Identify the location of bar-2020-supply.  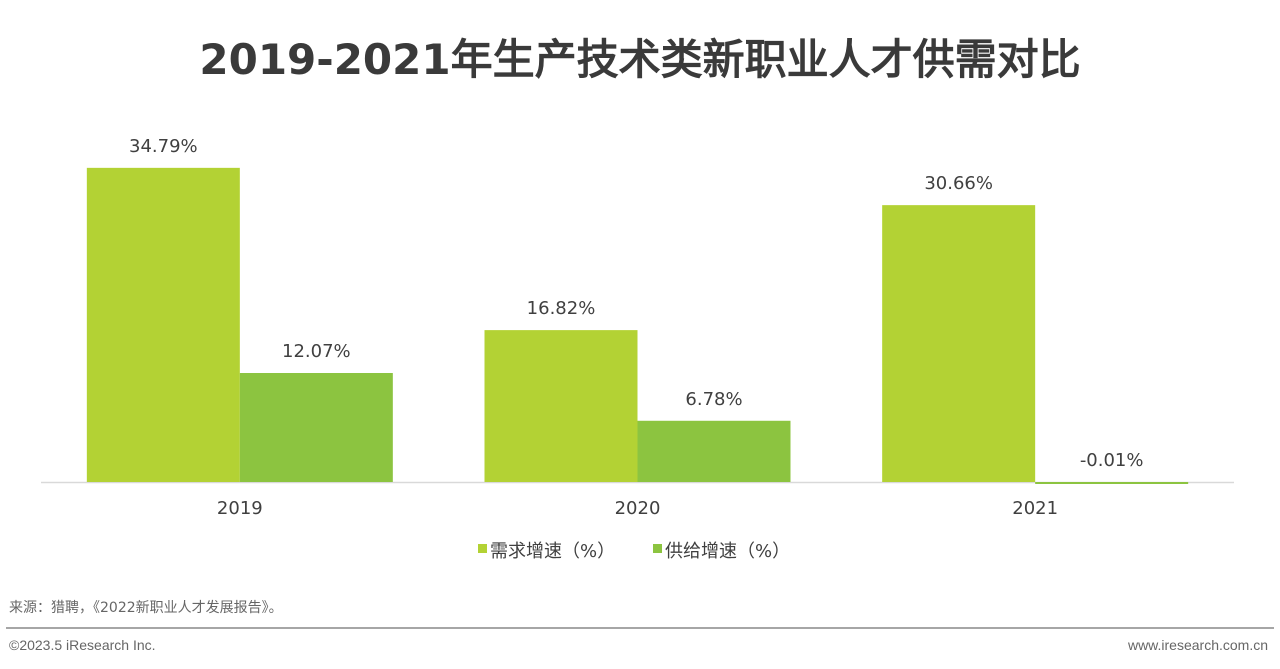
(714, 451).